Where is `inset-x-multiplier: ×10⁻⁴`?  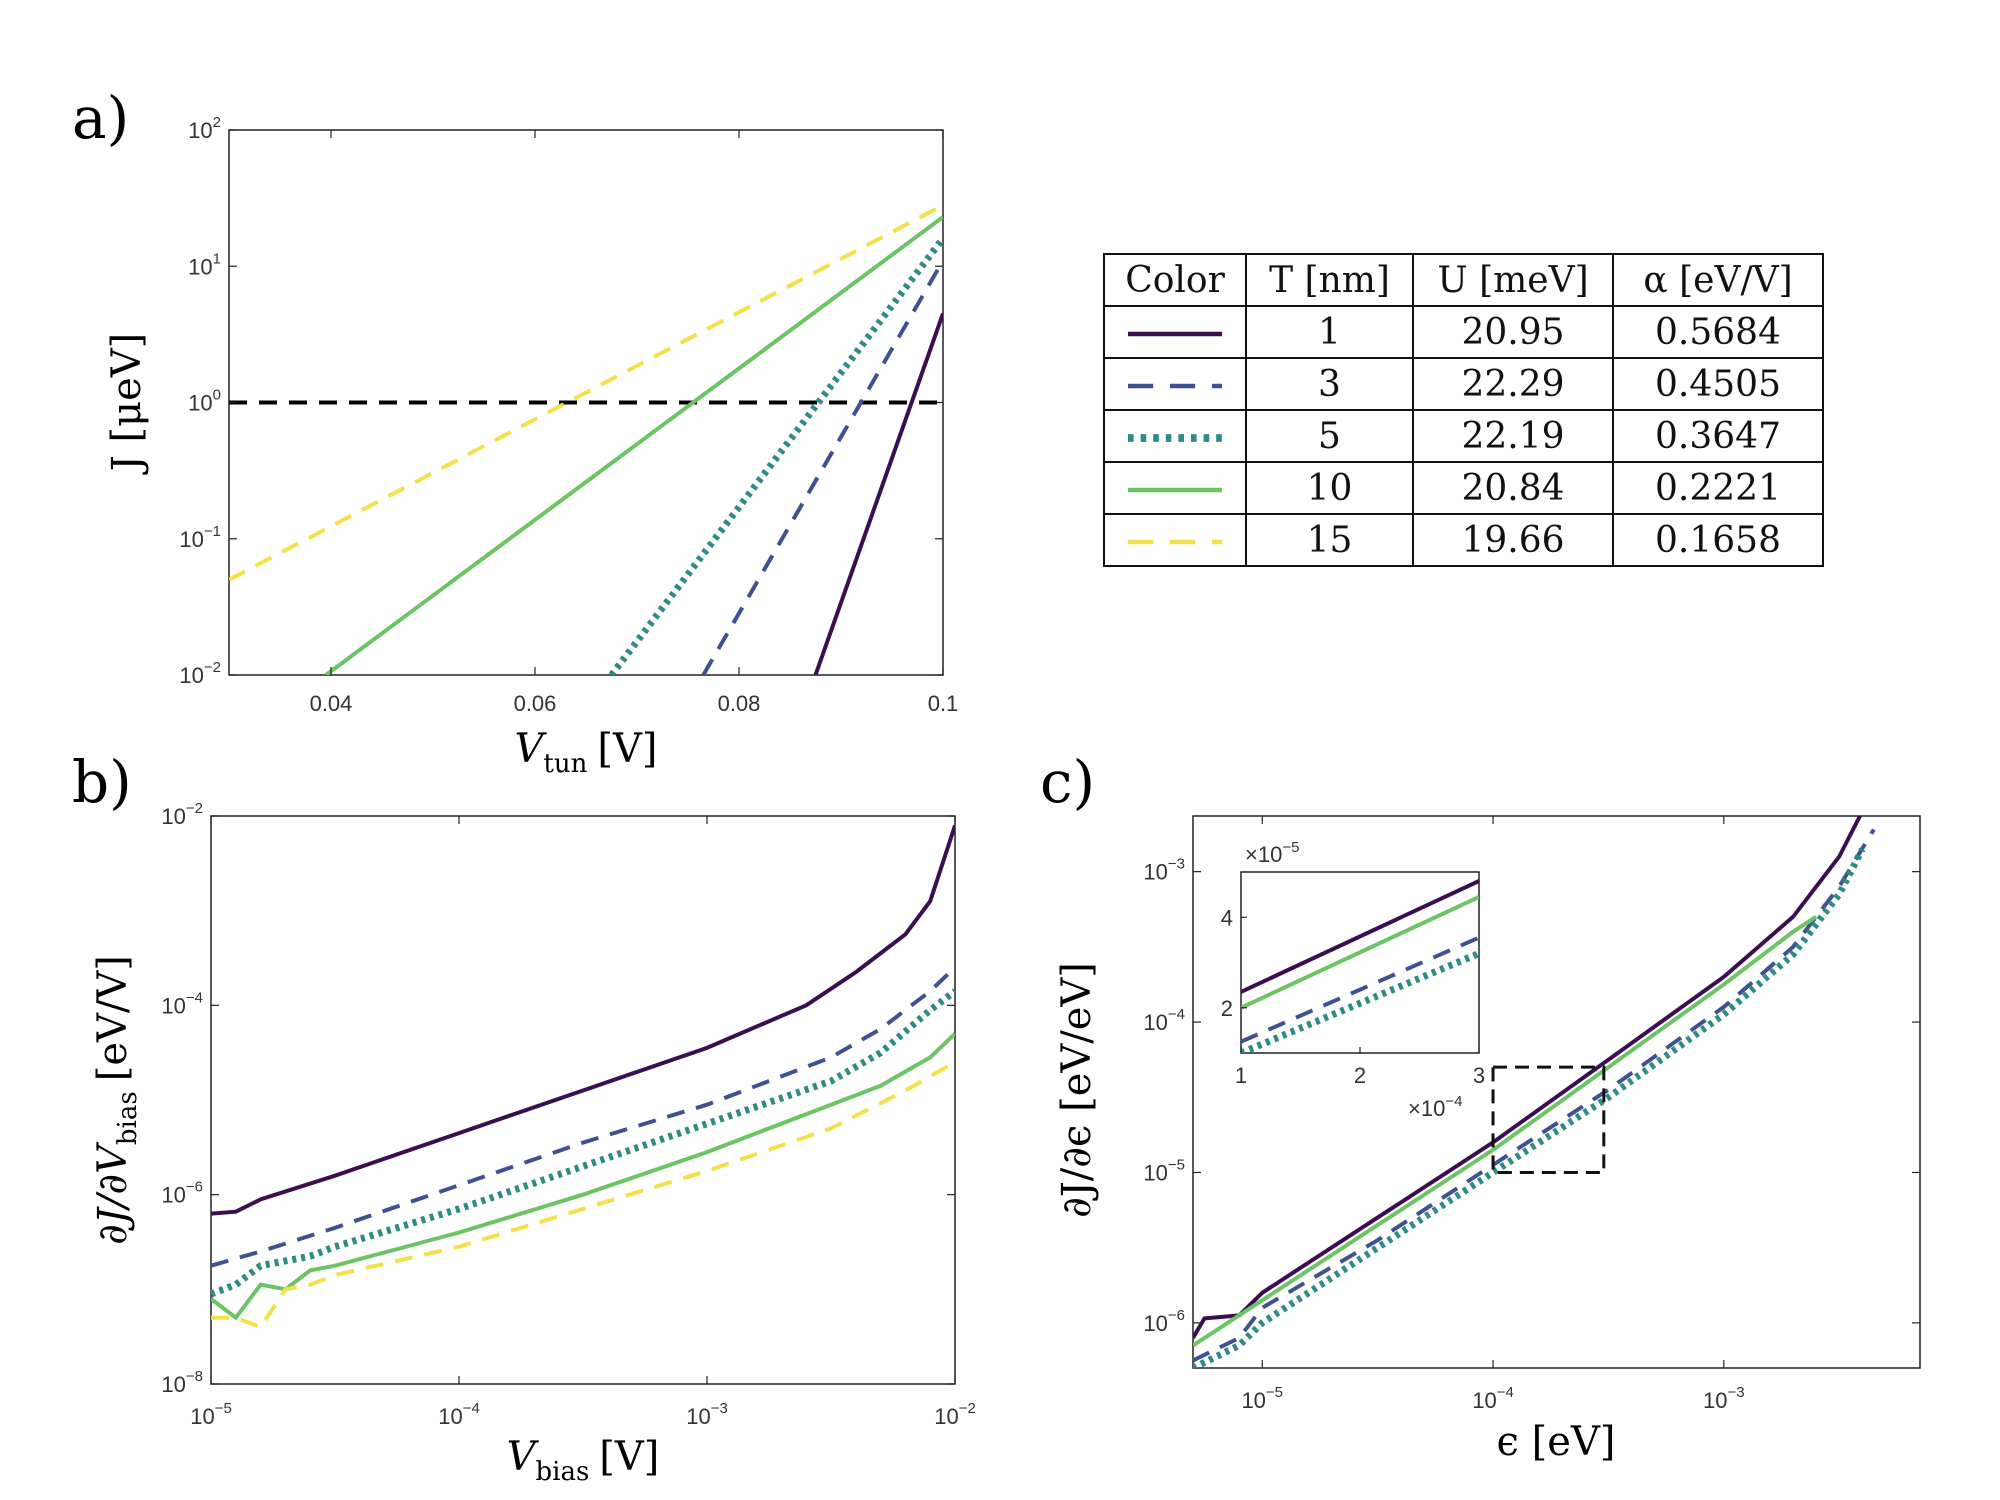 inset-x-multiplier: ×10⁻⁴ is located at coordinates (1435, 1107).